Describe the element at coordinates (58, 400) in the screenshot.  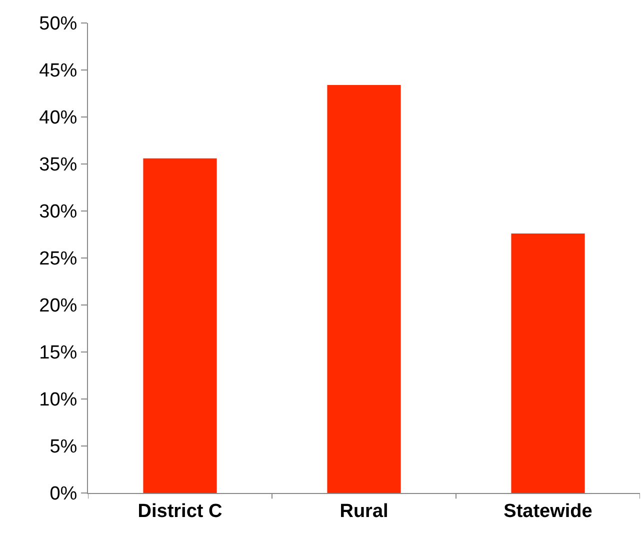
I see `y-tick-label: 10%` at that location.